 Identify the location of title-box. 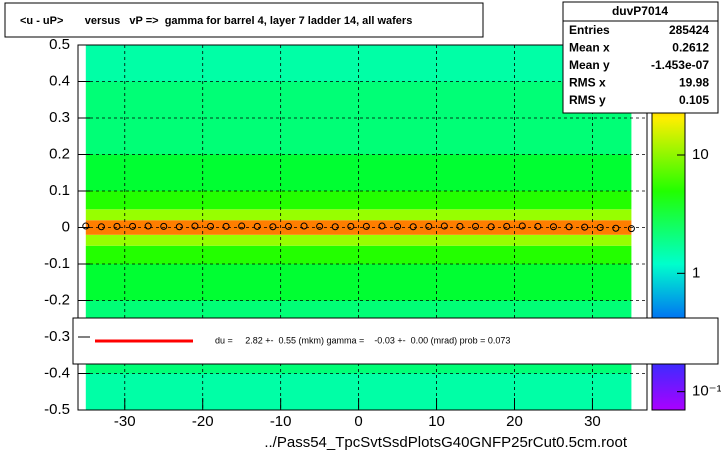
(244, 20).